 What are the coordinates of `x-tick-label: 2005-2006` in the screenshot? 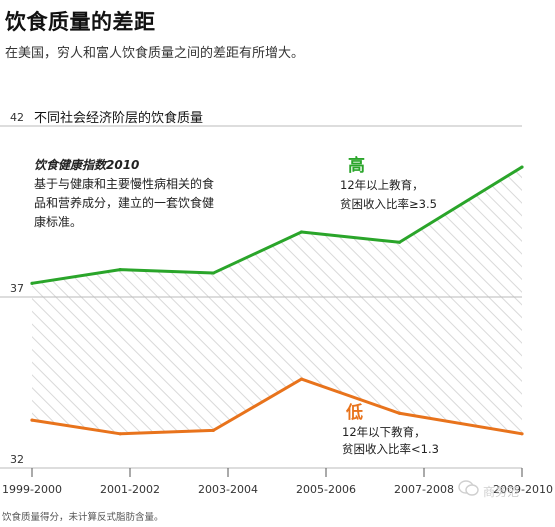 It's located at (326, 489).